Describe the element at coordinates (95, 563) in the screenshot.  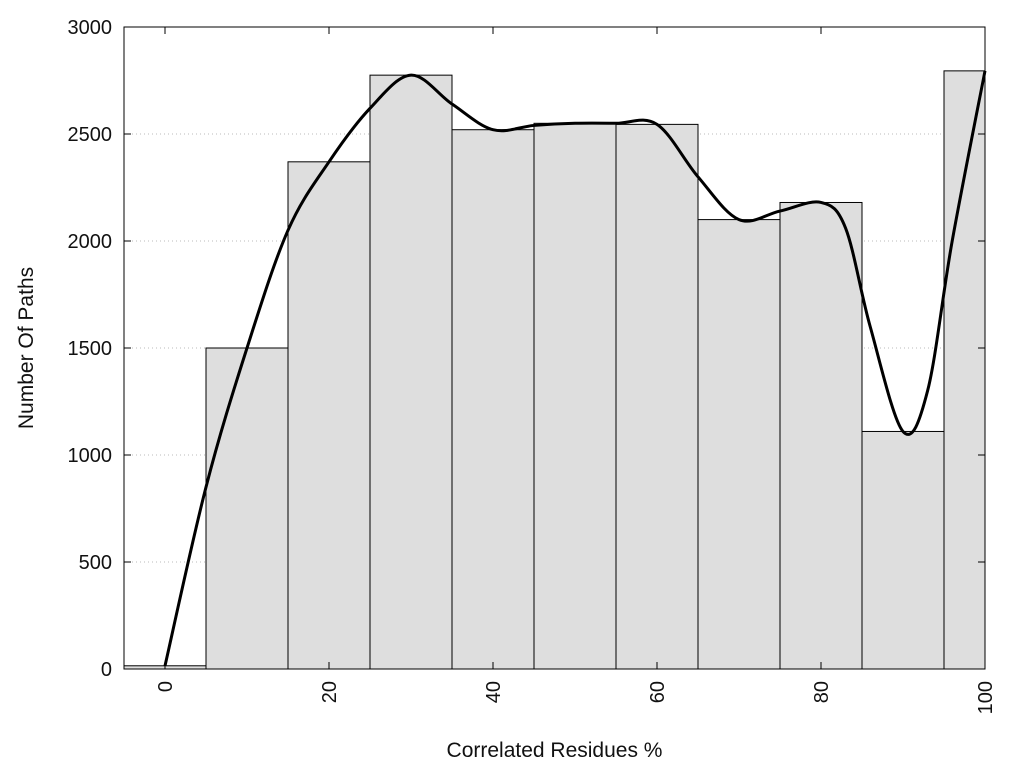
I see `y-tick-label: 500` at that location.